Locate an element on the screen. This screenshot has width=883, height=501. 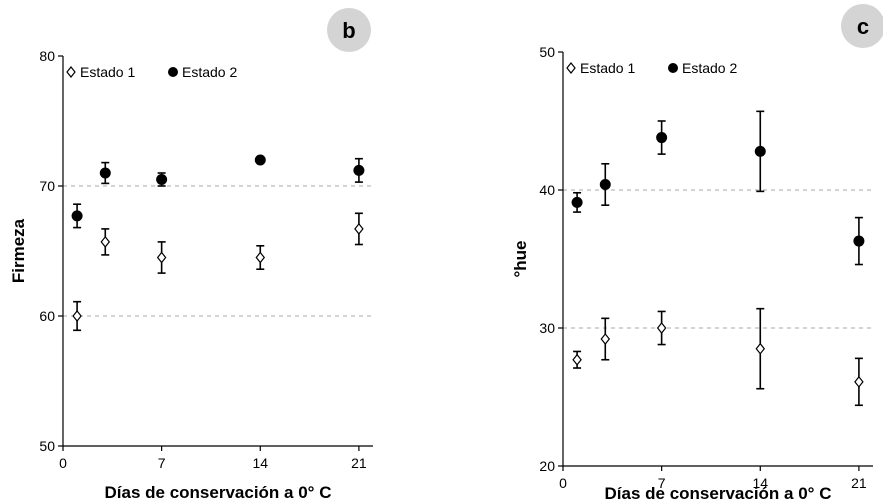
y-tick-label: 70 is located at coordinates (47, 186).